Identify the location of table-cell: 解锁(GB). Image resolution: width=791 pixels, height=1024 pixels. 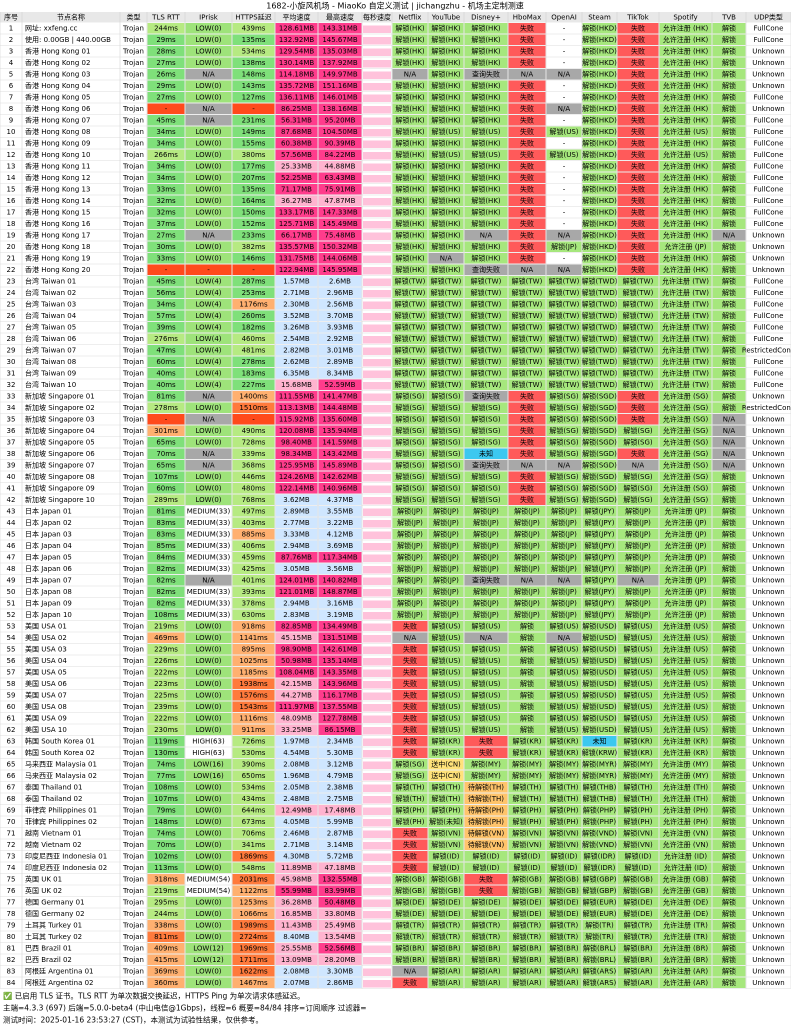
(527, 878).